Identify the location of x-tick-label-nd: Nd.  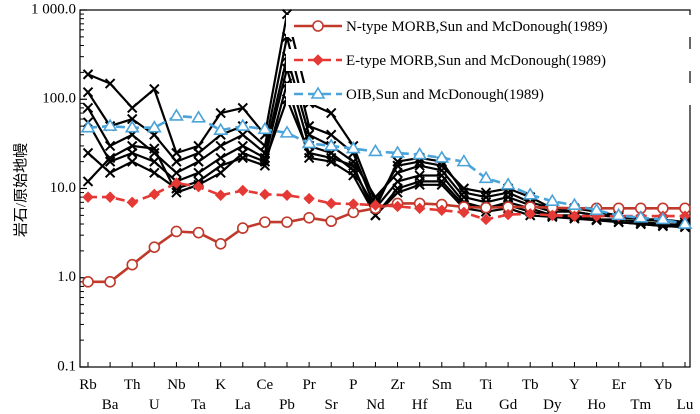
(375, 405).